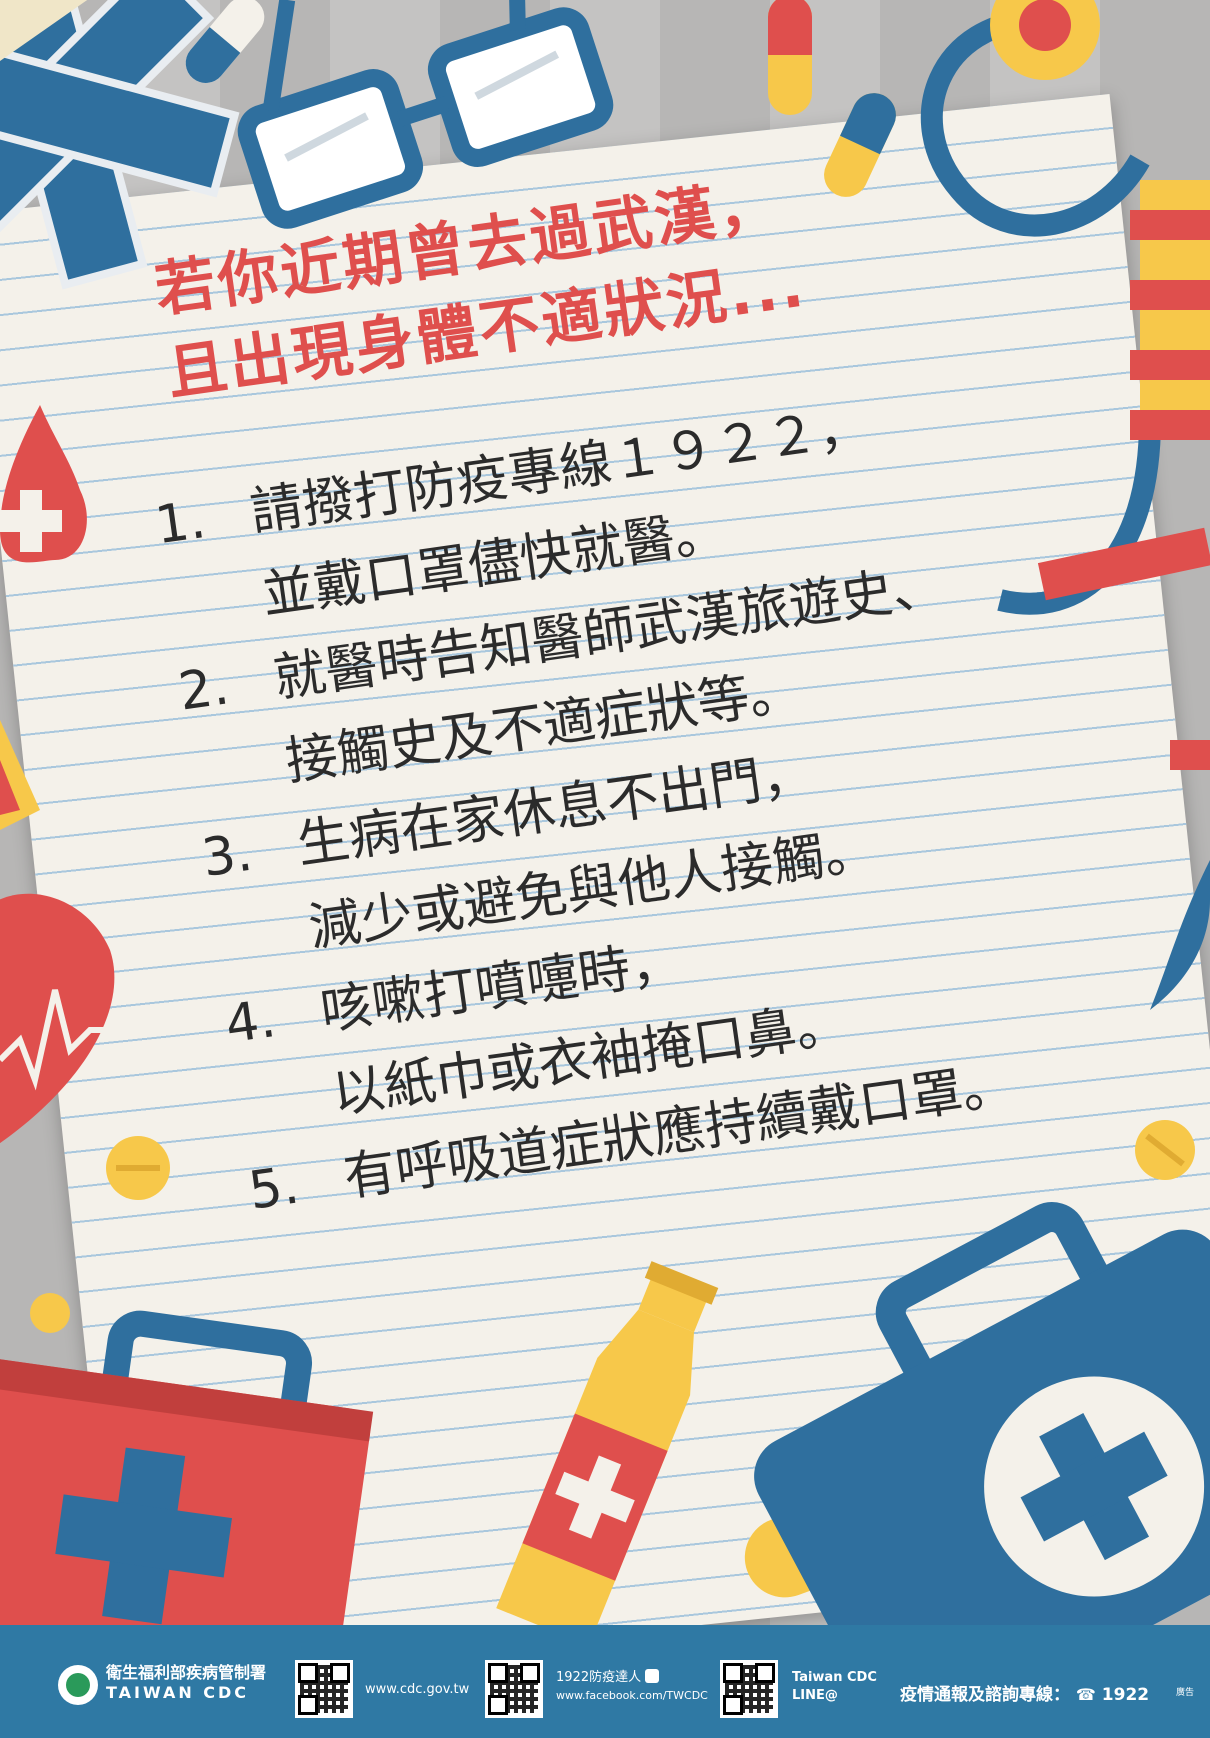  What do you see at coordinates (186, 1672) in the screenshot?
I see `agency-name-zh: 衛生福利部疾病管制署` at bounding box center [186, 1672].